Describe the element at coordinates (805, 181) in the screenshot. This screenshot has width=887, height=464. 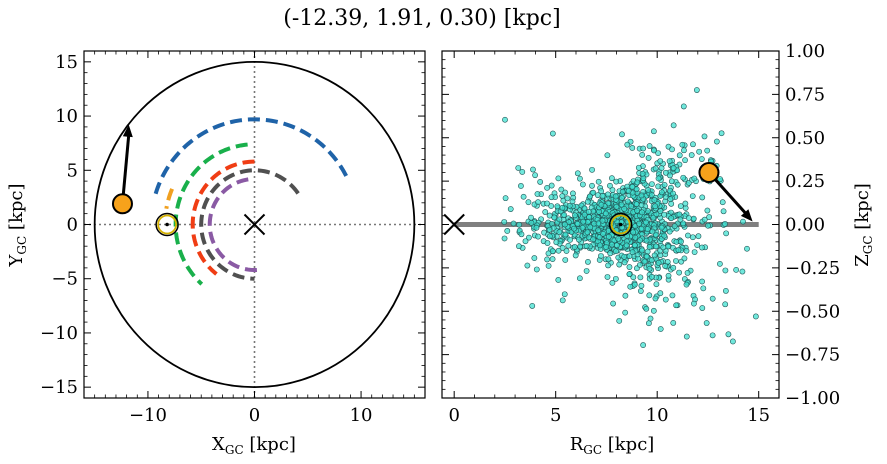
I see `right-y-tick-label: 0.25` at that location.